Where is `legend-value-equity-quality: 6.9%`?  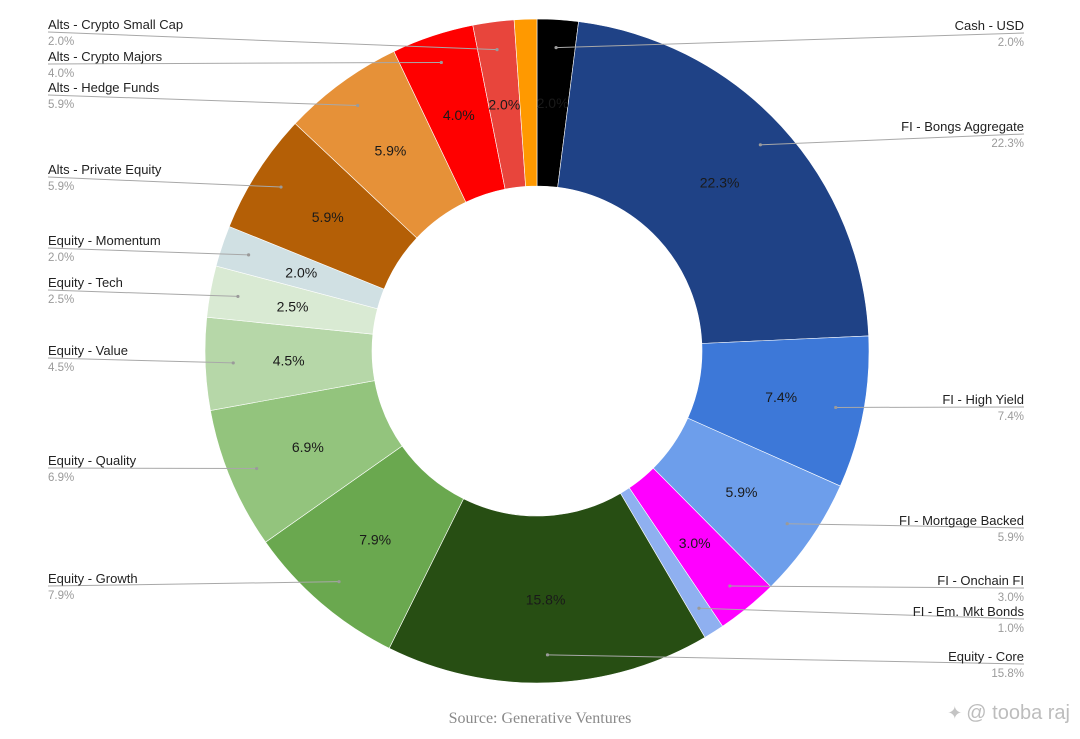 legend-value-equity-quality: 6.9% is located at coordinates (61, 478).